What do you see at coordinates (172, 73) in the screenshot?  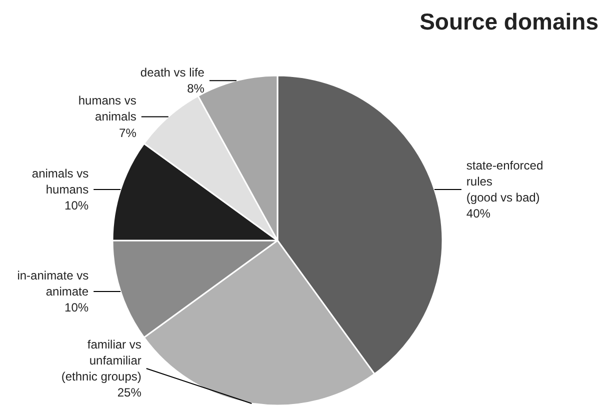 I see `slice-label: death vs life` at bounding box center [172, 73].